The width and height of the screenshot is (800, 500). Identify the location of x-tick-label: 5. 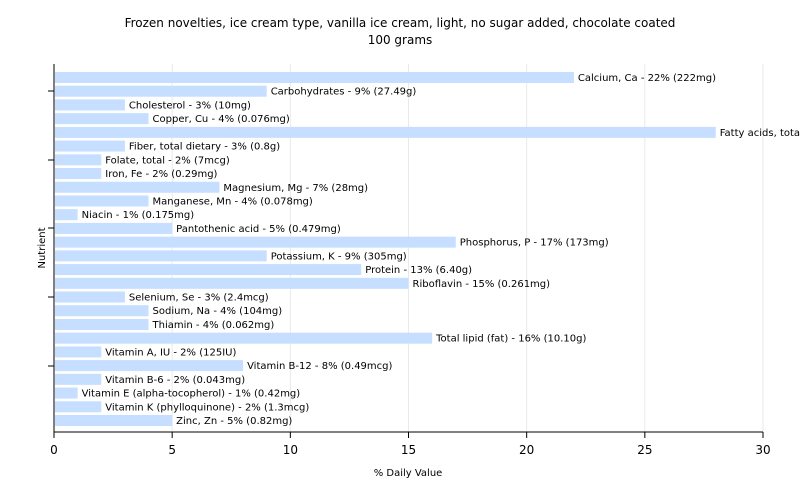
(172, 450).